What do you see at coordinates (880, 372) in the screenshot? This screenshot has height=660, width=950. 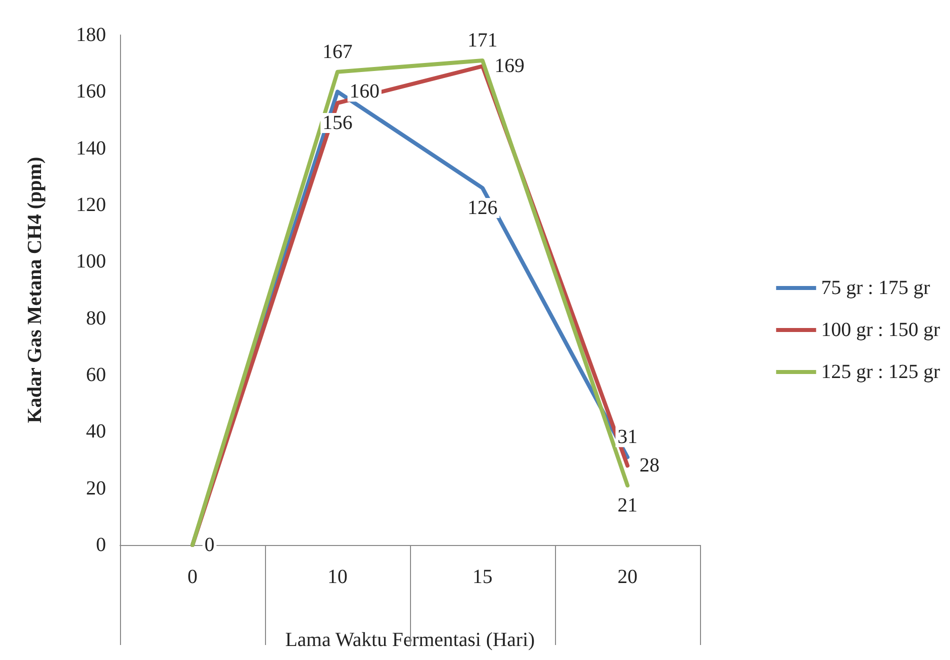 I see `legend-label: 125 gr` at bounding box center [880, 372].